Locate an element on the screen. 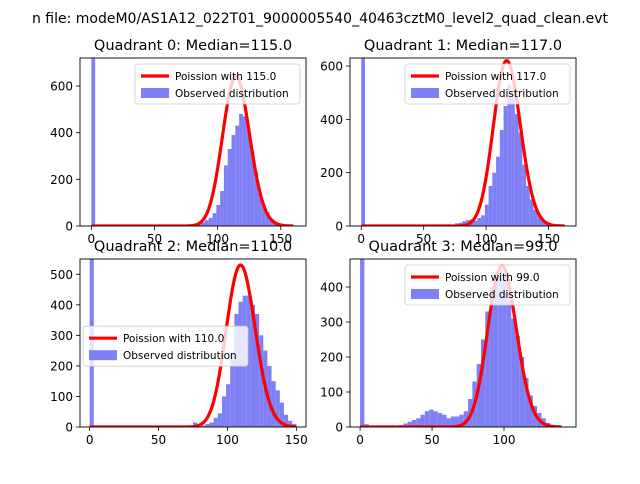 The height and width of the screenshot is (484, 640). subplot-title: Quadrant 2: Median=110.0 is located at coordinates (193, 247).